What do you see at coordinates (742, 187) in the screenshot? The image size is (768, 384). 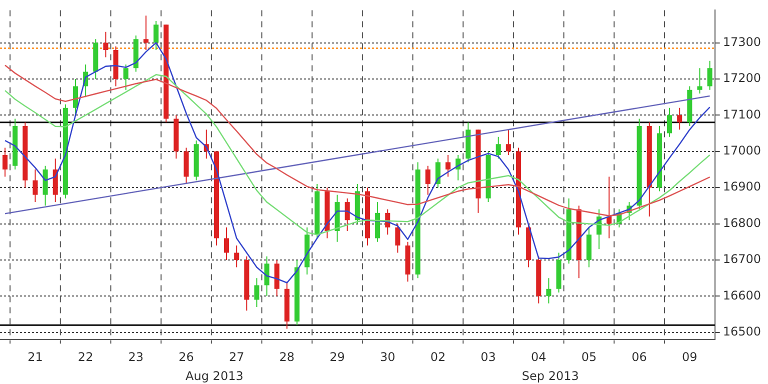 I see `y-tick-label: 16900` at bounding box center [742, 187].